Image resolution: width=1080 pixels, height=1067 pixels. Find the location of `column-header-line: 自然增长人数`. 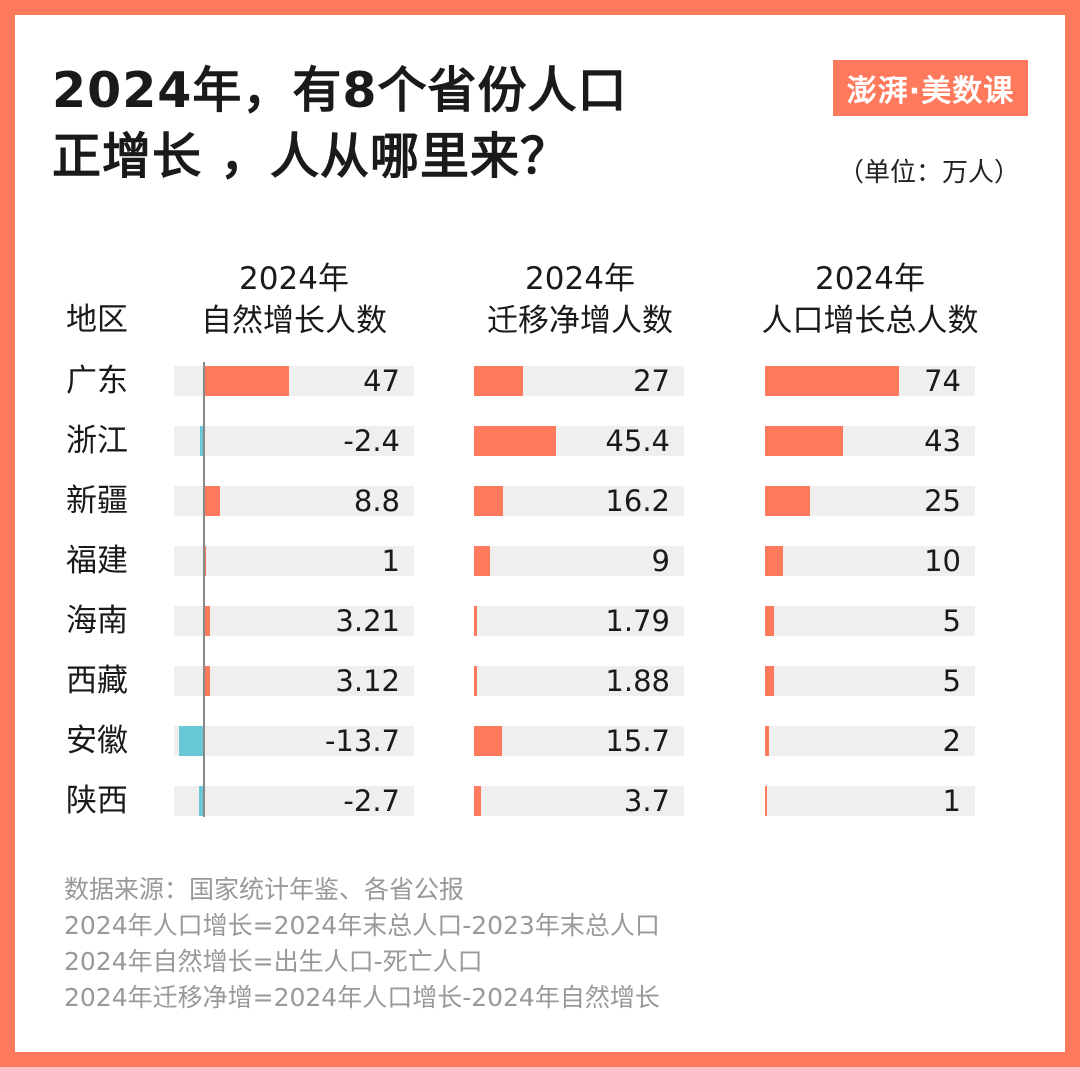

column-header-line: 自然增长人数 is located at coordinates (294, 321).